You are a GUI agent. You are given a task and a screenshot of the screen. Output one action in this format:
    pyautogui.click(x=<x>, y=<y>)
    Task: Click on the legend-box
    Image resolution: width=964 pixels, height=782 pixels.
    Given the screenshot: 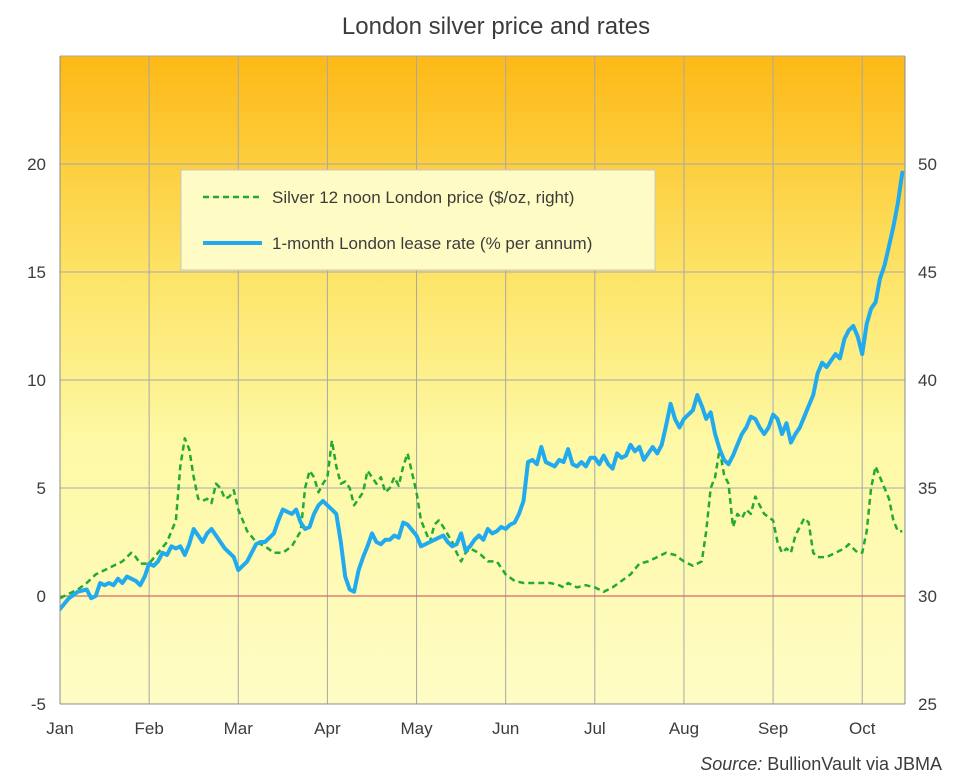 What is the action you would take?
    pyautogui.click(x=418, y=220)
    